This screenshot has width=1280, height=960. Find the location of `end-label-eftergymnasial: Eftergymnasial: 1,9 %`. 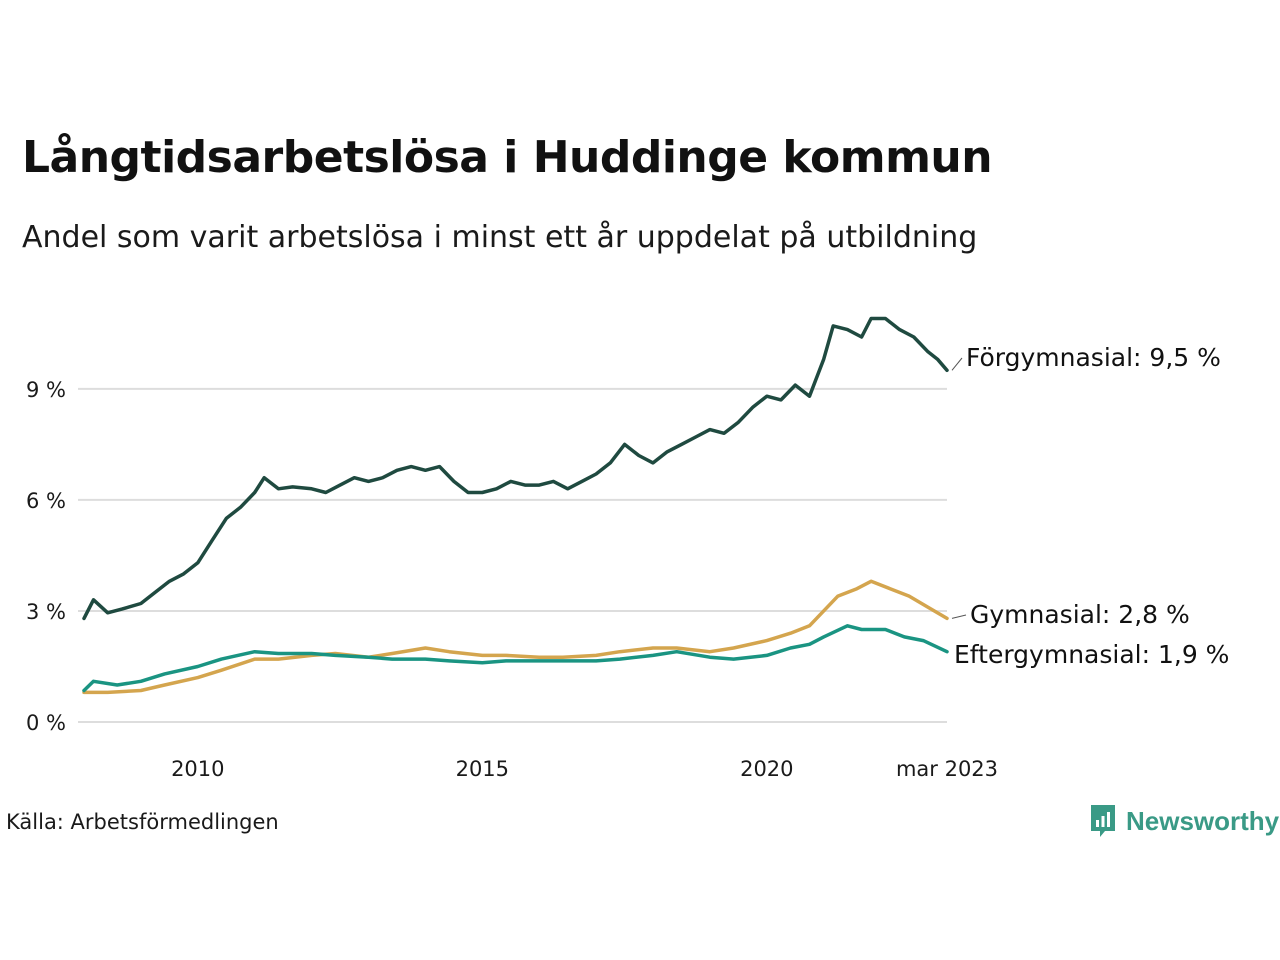

end-label-eftergymnasial: Eftergymnasial: 1,9 % is located at coordinates (1091, 654).